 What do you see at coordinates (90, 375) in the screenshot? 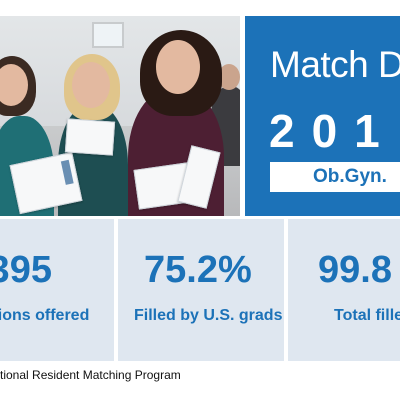
I see `source-credit: tional Resident Matching Program` at bounding box center [90, 375].